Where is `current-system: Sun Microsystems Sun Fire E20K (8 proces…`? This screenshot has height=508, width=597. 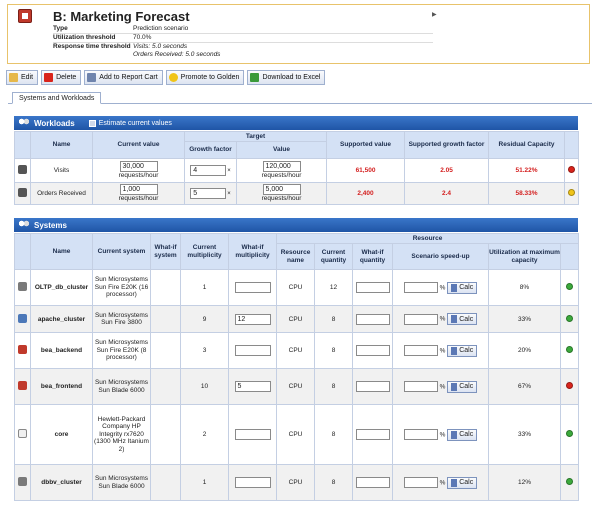 current-system: Sun Microsystems Sun Fire E20K (8 proces… is located at coordinates (121, 350).